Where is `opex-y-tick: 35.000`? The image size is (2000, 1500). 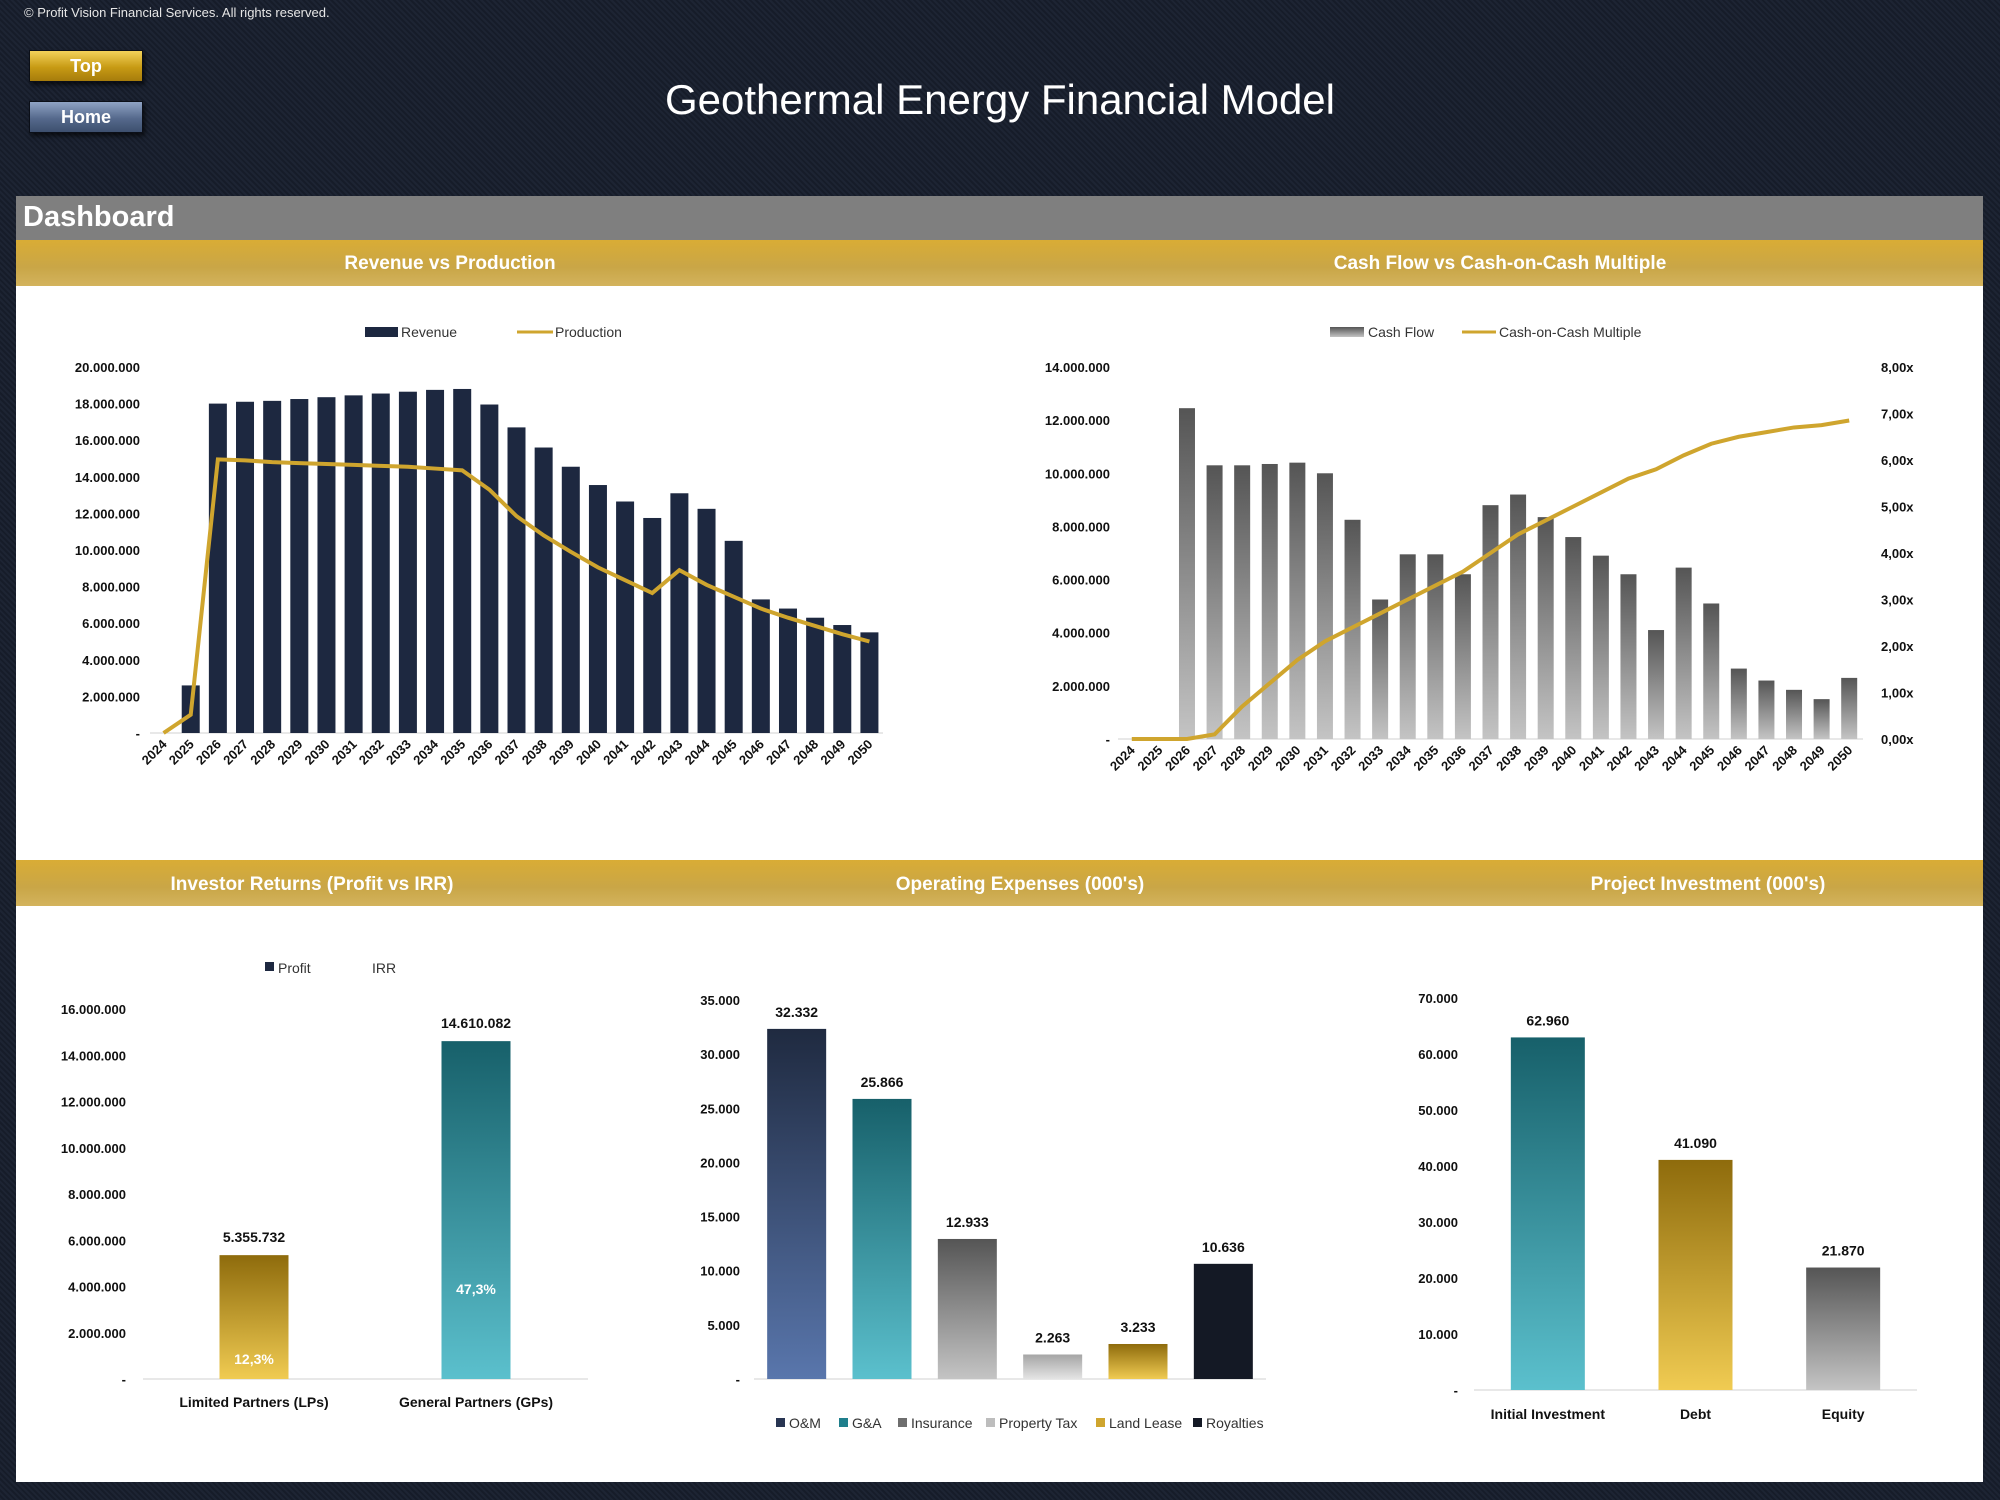 opex-y-tick: 35.000 is located at coordinates (720, 1000).